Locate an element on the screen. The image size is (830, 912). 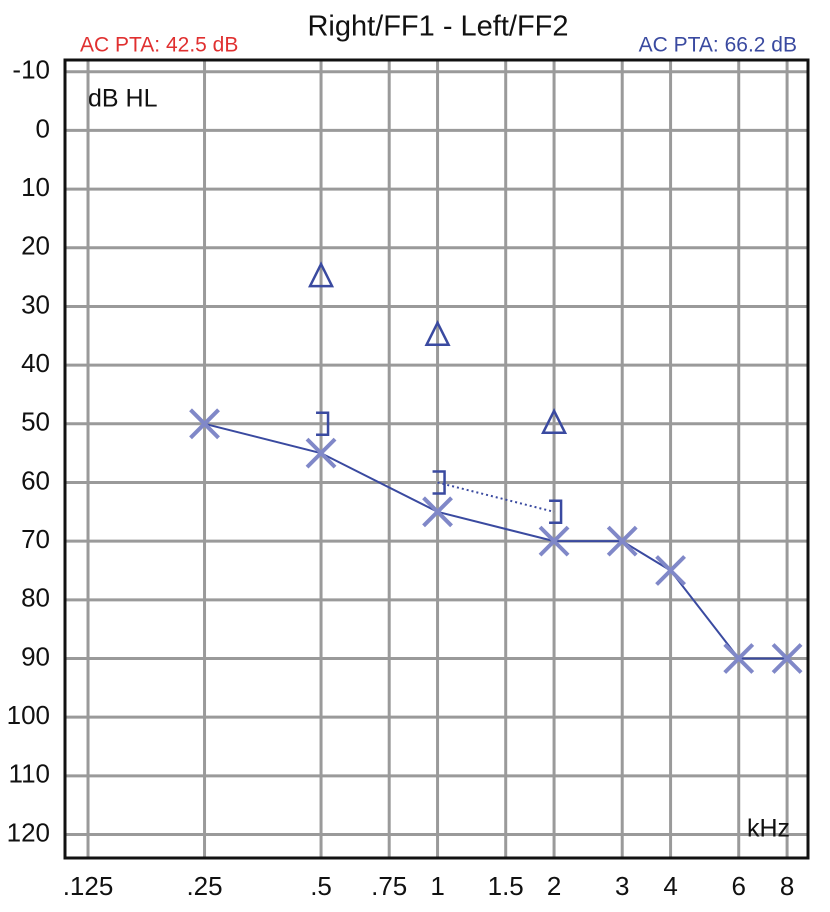
pta-left: AC PTA: 66.2 dB is located at coordinates (718, 45).